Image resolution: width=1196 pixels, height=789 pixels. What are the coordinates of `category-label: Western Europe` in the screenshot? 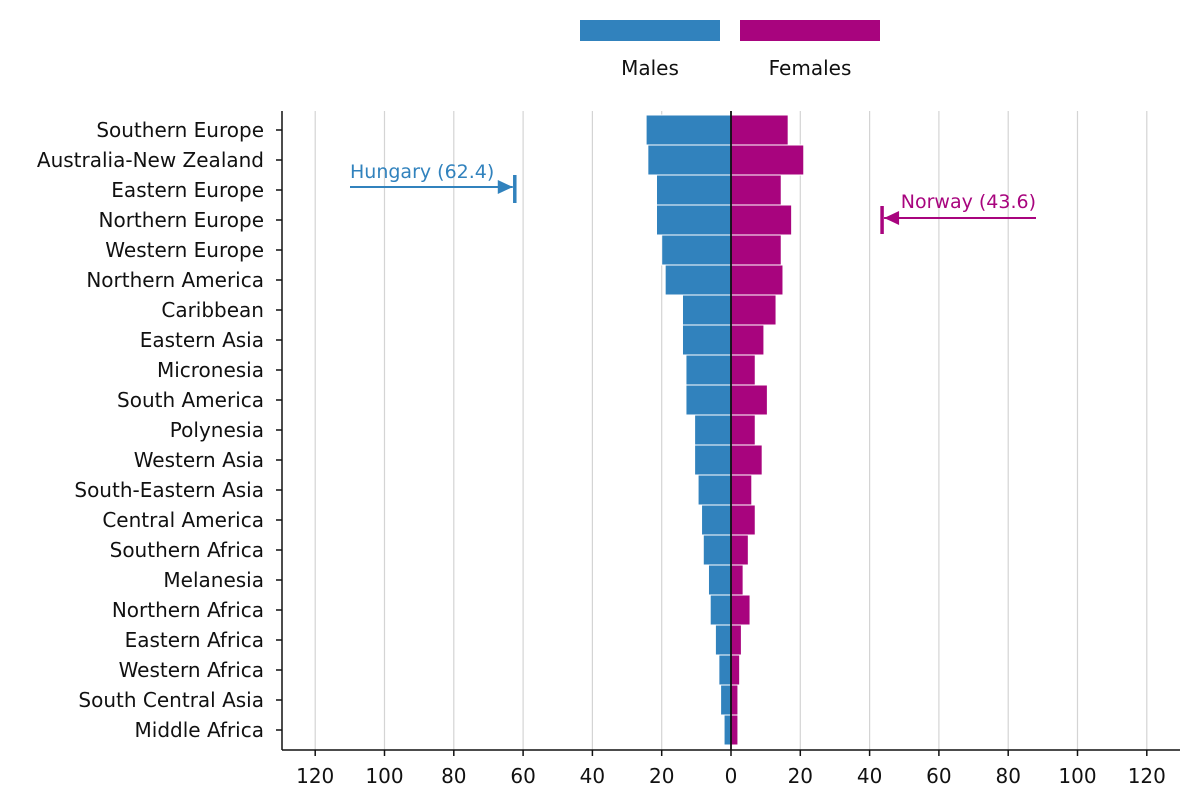 It's located at (184, 250).